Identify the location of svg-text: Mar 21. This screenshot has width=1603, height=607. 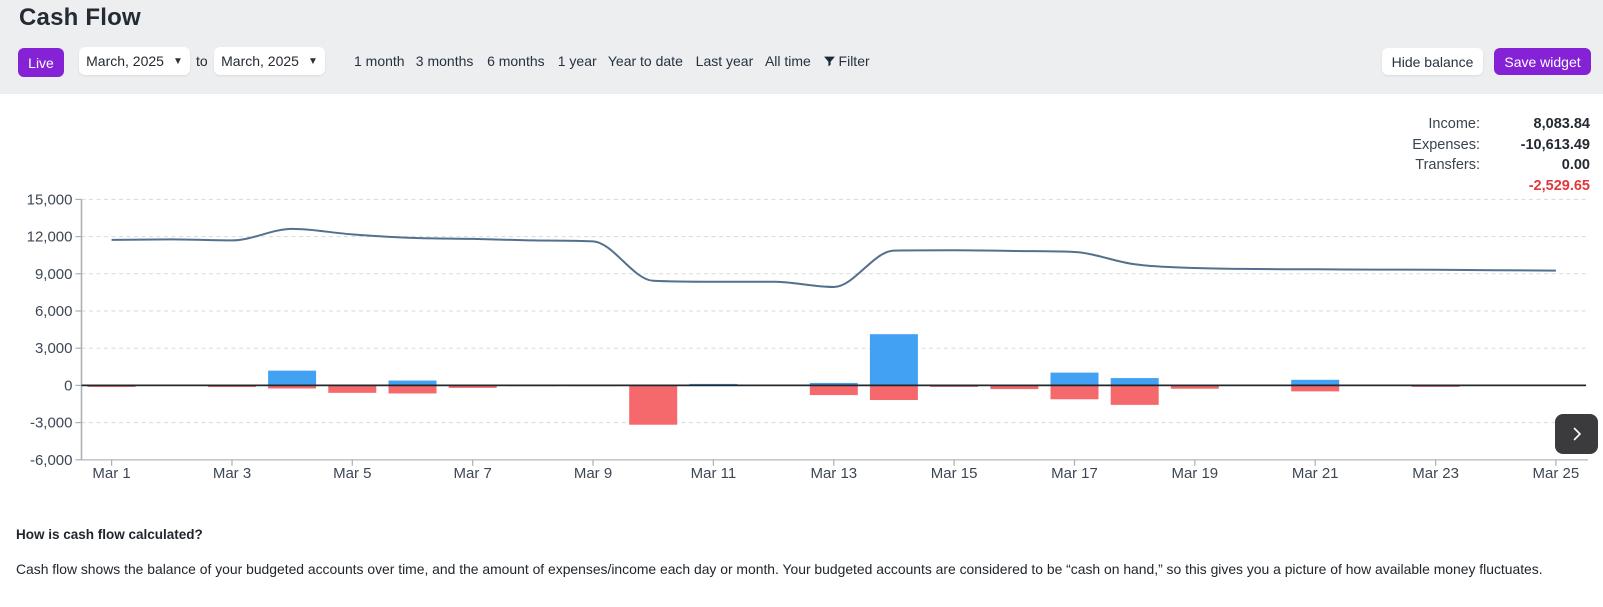
(1315, 473).